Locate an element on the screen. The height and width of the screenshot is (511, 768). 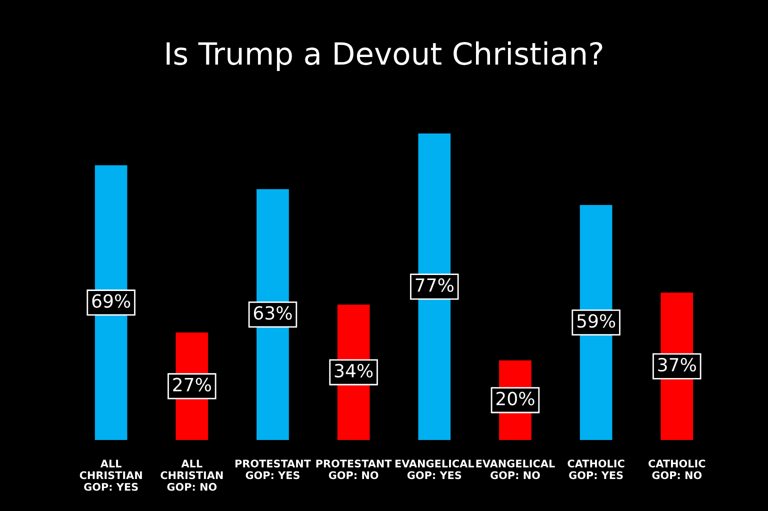
x-tick-label: PROTESTANT GOP: YES is located at coordinates (273, 470).